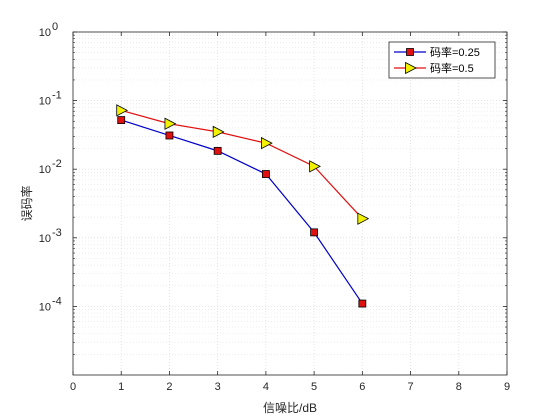 This screenshot has height=420, width=560. Describe the element at coordinates (73, 387) in the screenshot. I see `x-tick-label: 0` at that location.